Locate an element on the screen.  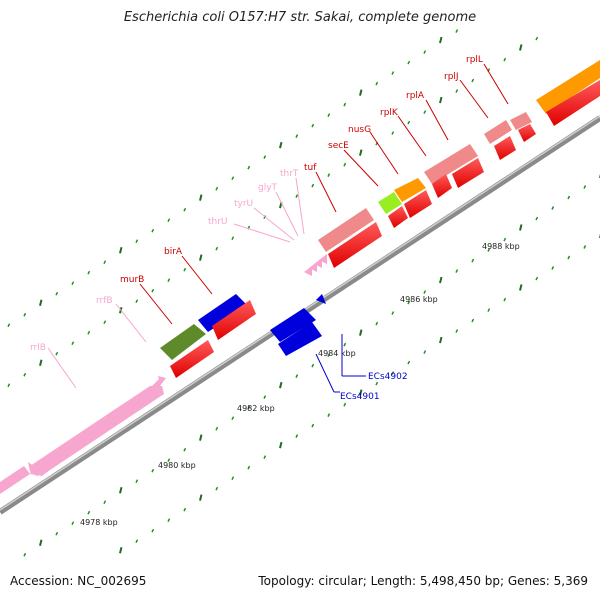
gene-tuf is located at coordinates (346, 230).